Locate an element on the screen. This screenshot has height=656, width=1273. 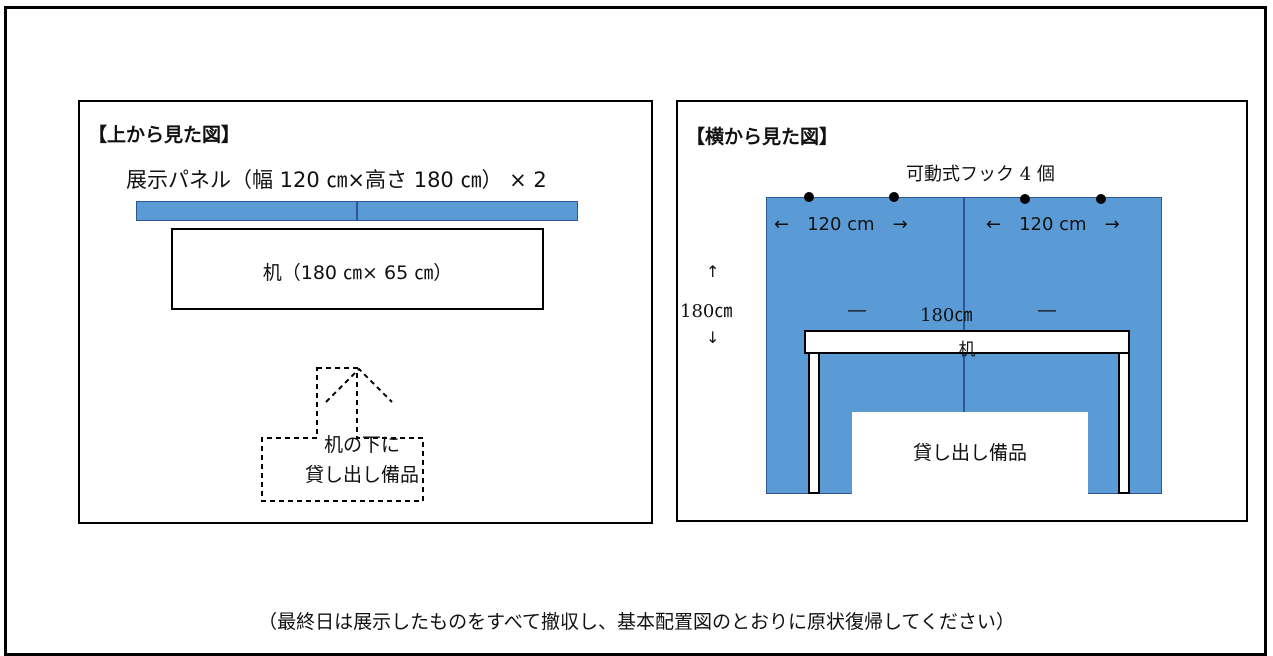
desk-width-left-arrow-icon: ― is located at coordinates (857, 310).